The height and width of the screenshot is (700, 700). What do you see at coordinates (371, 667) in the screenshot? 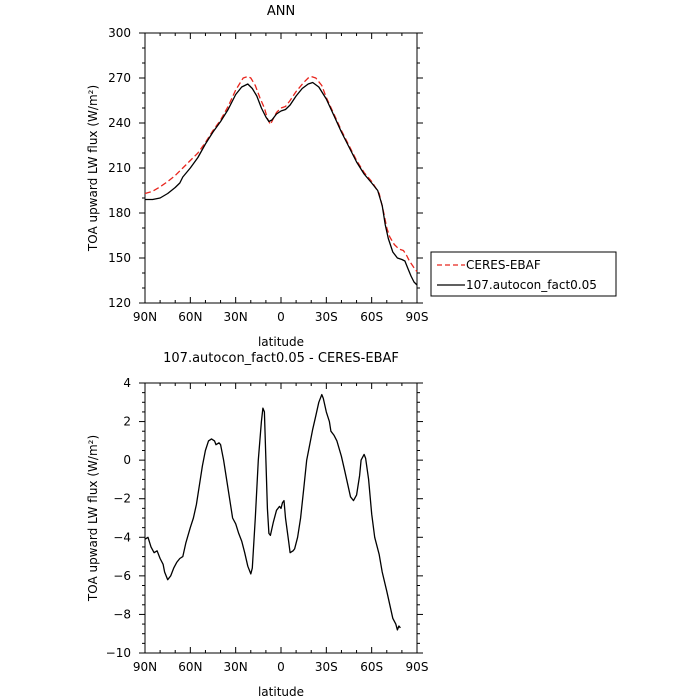
I see `bottom-x-tick-label: 60S` at bounding box center [371, 667].